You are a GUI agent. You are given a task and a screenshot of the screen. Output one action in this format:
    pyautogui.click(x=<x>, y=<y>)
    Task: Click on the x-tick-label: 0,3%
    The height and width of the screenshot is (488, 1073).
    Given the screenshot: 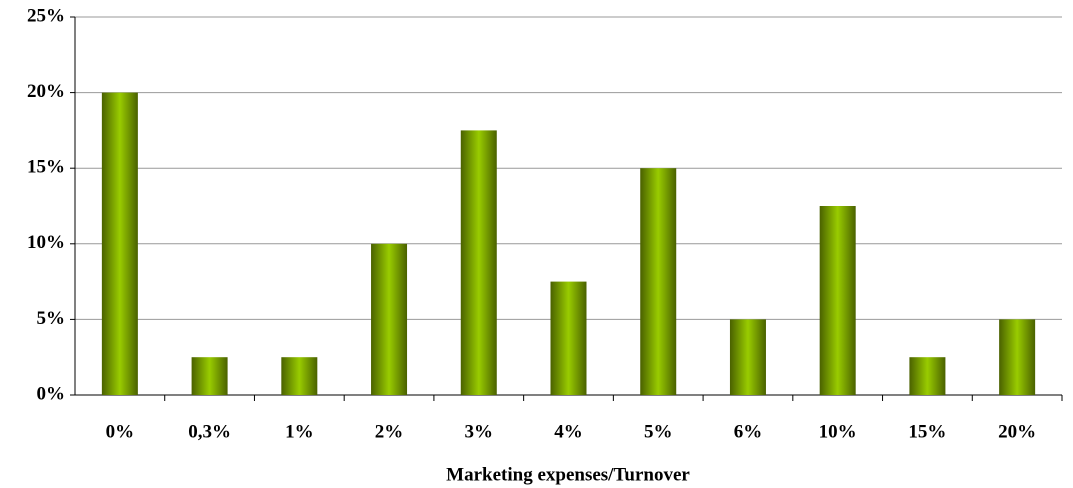 What is the action you would take?
    pyautogui.click(x=209, y=431)
    